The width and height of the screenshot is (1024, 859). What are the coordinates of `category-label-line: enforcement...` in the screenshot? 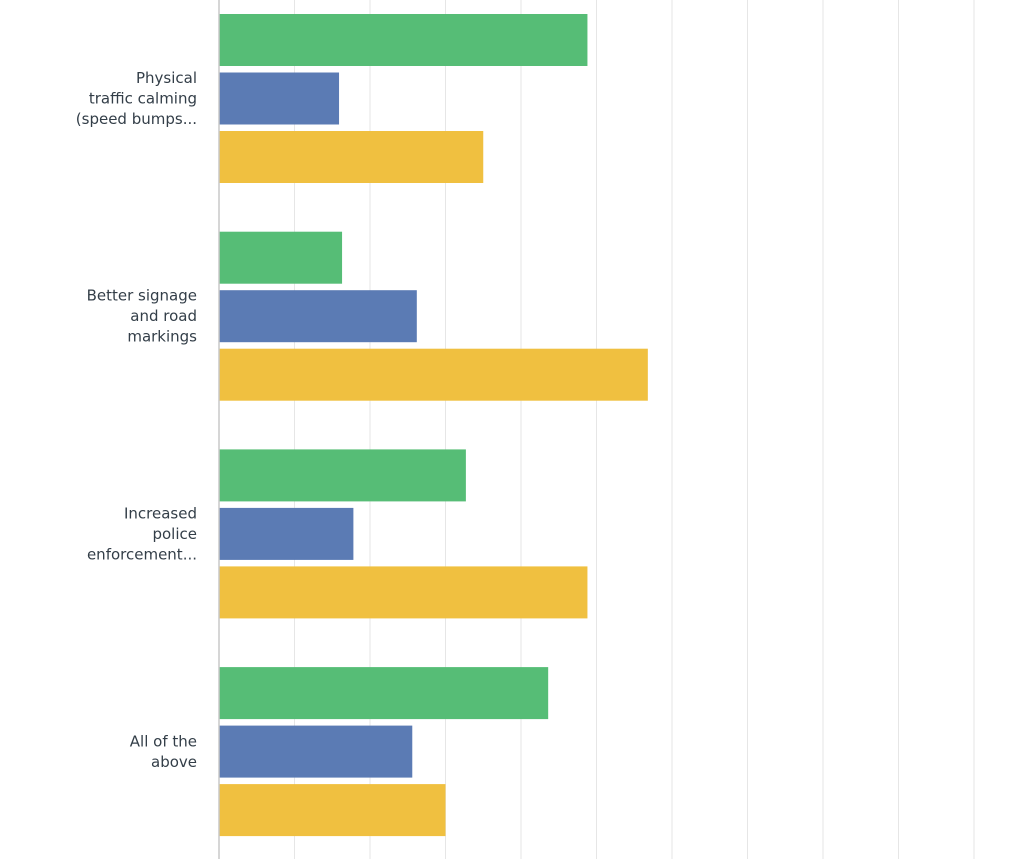 It's located at (142, 554).